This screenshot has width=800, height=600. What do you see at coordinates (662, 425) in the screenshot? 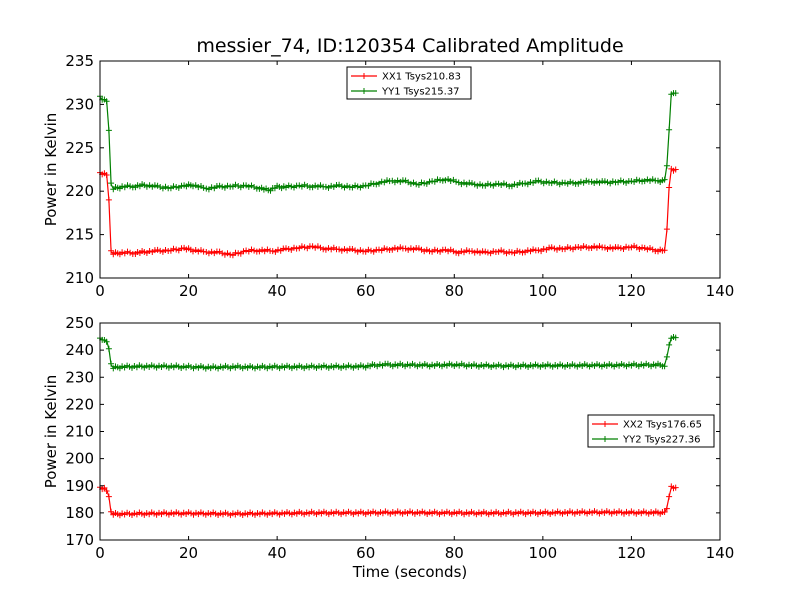
I see `legend-label: XX2 Tsys176.65` at bounding box center [662, 425].